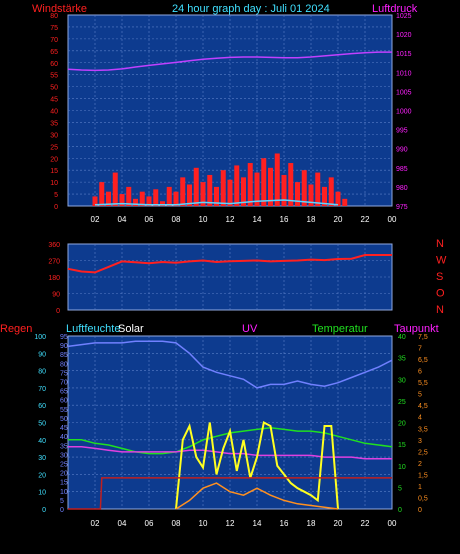 The height and width of the screenshot is (554, 460). I want to click on pressure-tick-label: 1005, so click(404, 92).